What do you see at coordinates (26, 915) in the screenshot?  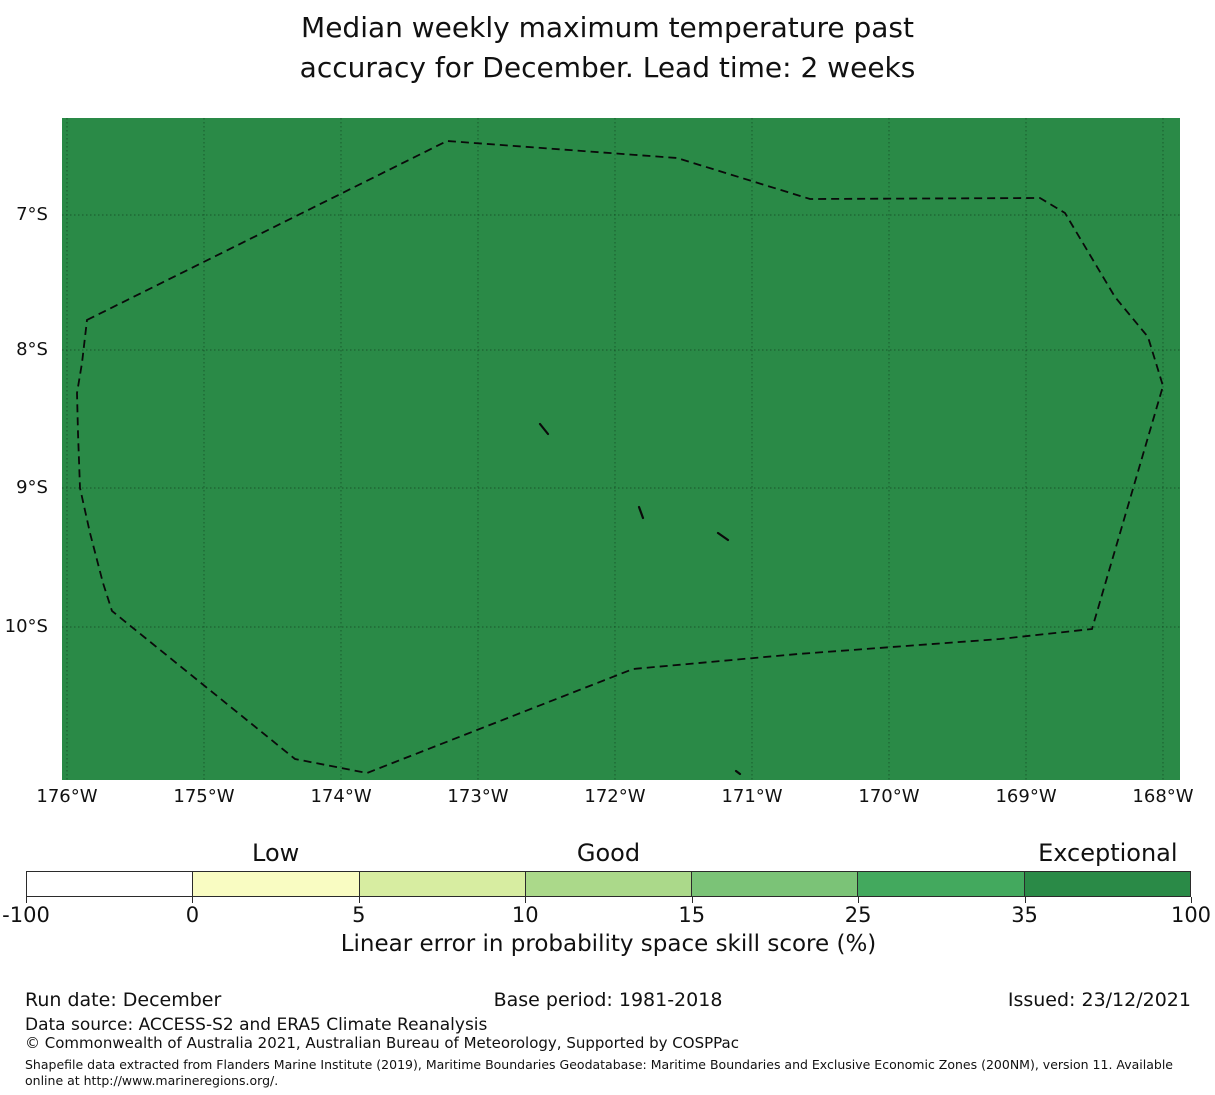 I see `colorbar-tick-neg100: -100` at bounding box center [26, 915].